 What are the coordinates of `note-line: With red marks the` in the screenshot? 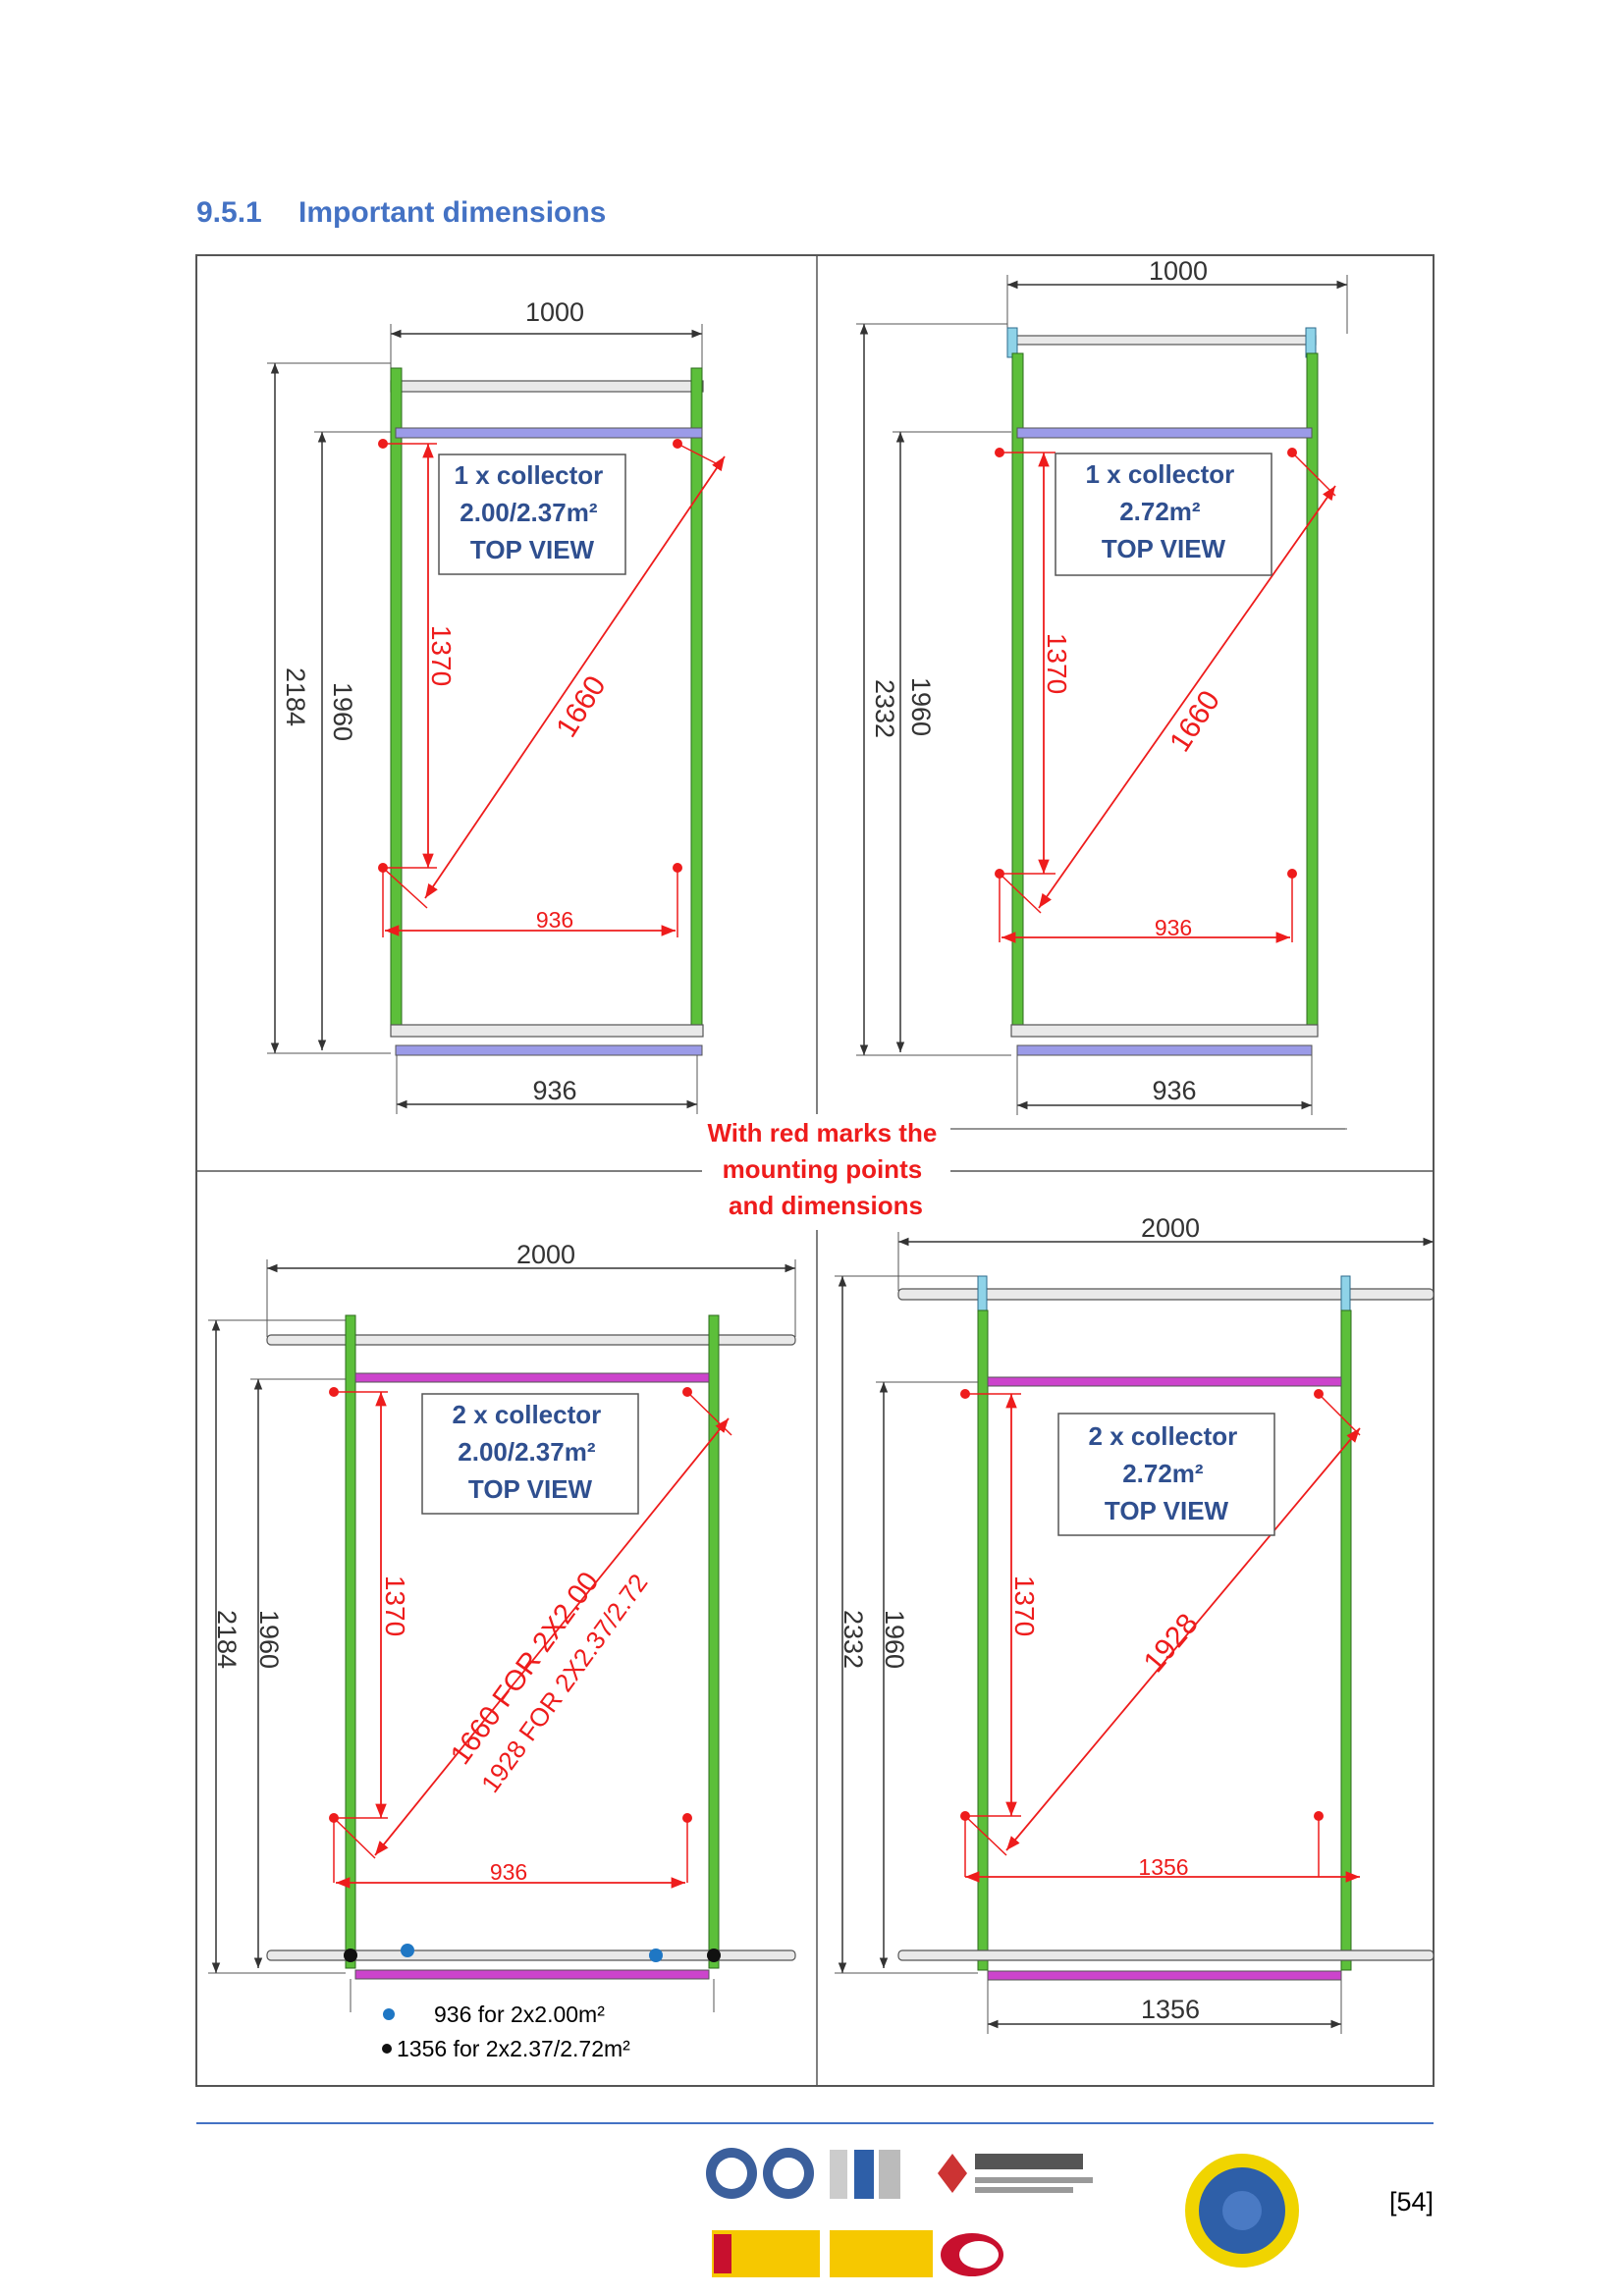 It's located at (822, 1133).